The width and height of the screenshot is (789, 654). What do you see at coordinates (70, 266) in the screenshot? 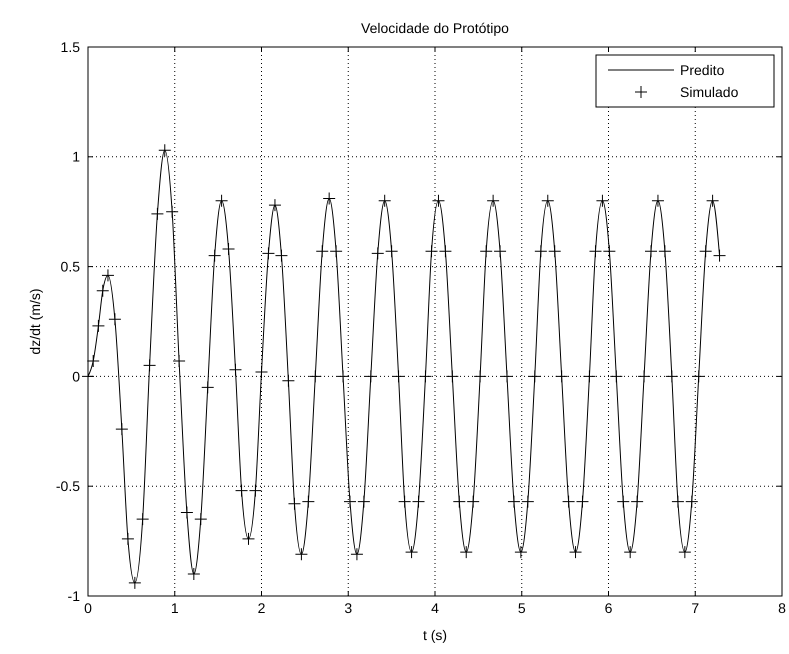
I see `y-tick-label: 0.5` at bounding box center [70, 266].